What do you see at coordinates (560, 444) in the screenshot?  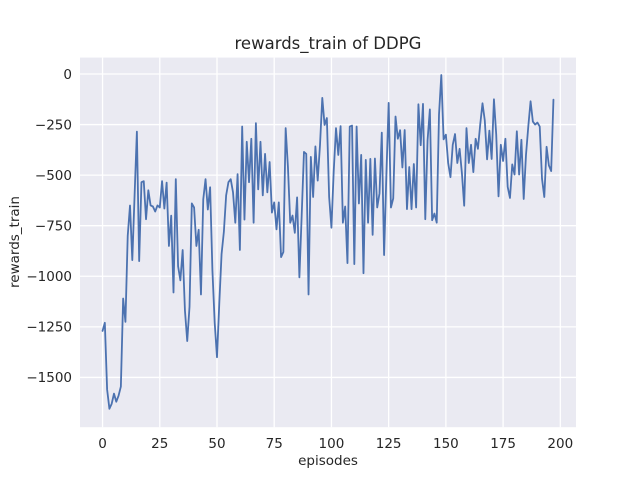 I see `x-tick-label: 200` at bounding box center [560, 444].